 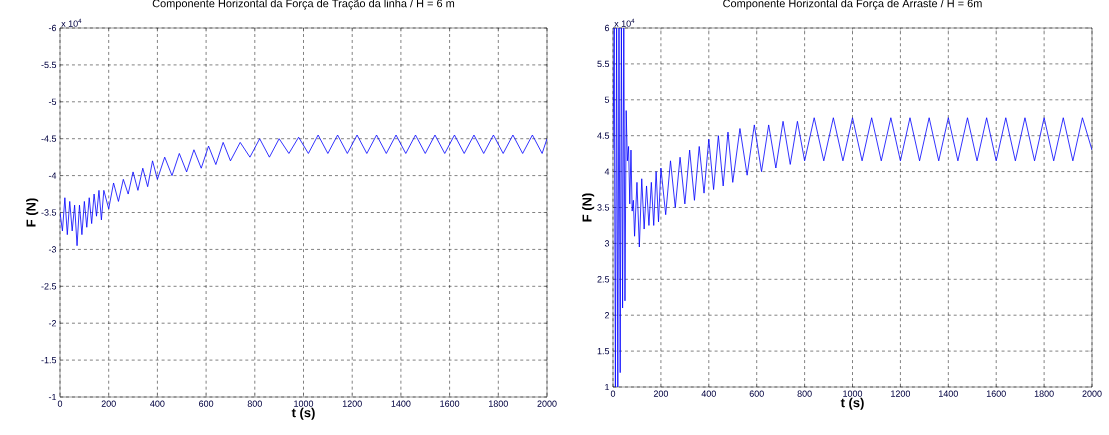 What do you see at coordinates (52, 323) in the screenshot?
I see `y-tick-label: -2` at bounding box center [52, 323].